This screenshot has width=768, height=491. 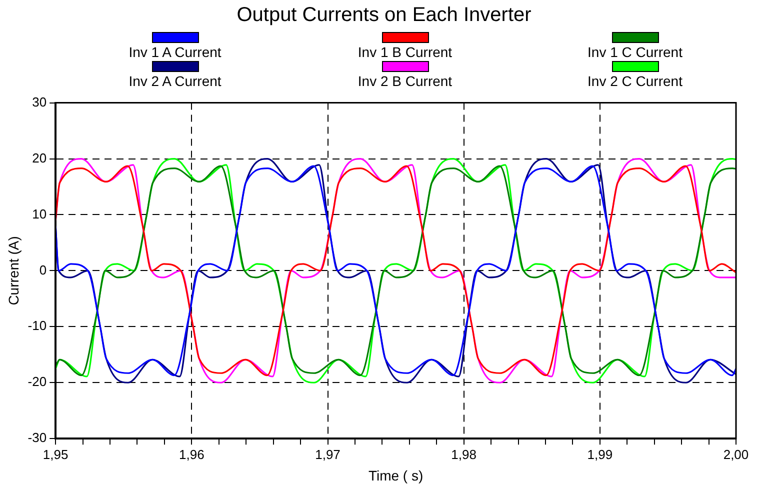 What do you see at coordinates (635, 81) in the screenshot?
I see `legend-label: Inv 2 C Current` at bounding box center [635, 81].